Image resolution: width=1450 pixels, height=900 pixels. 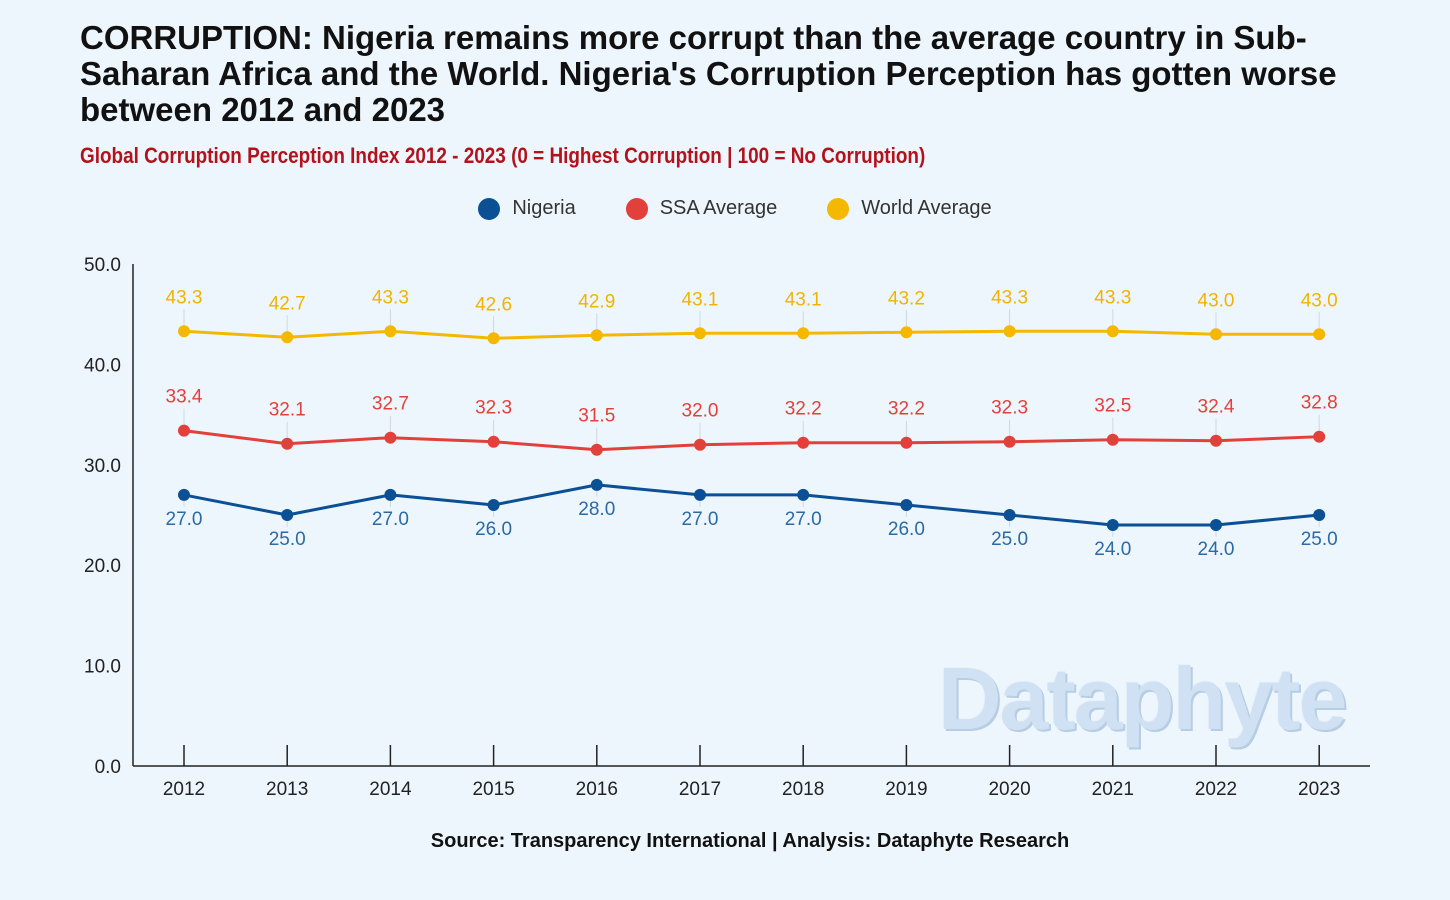 I want to click on legend-label-ssa: SSA Average, so click(x=718, y=208).